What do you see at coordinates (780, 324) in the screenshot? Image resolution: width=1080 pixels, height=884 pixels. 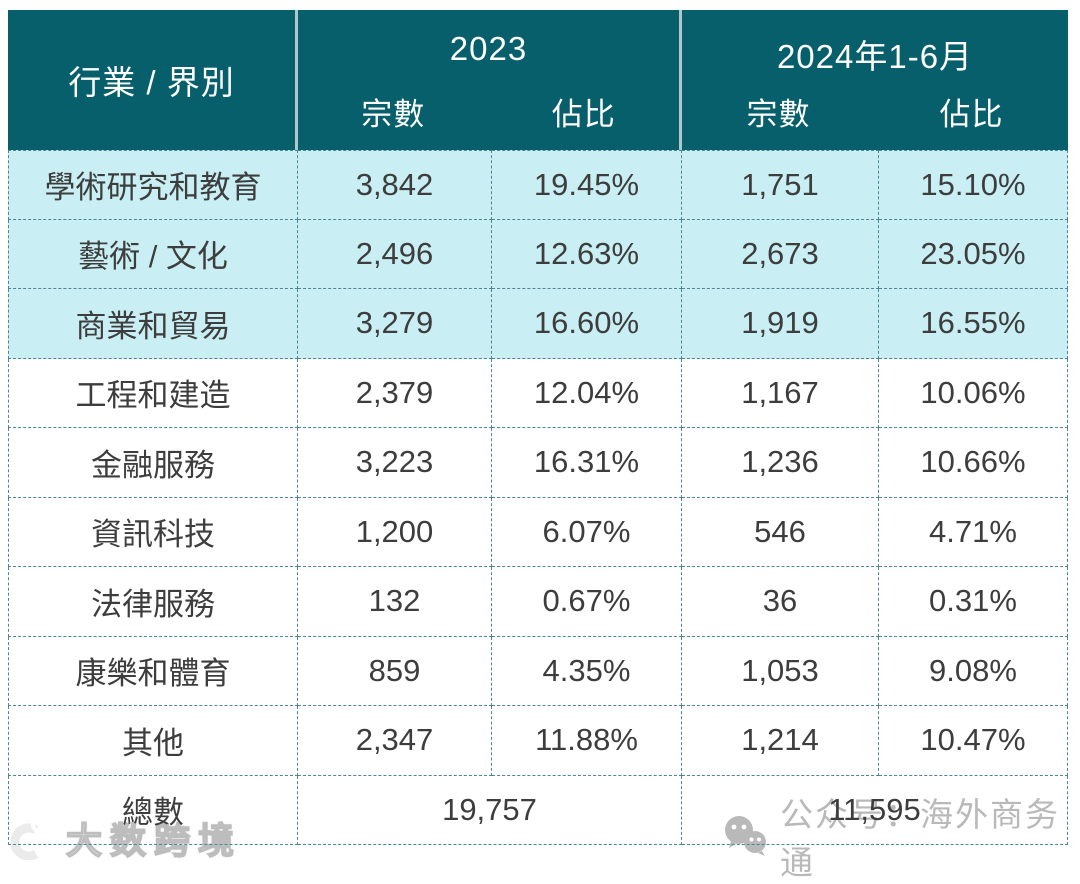 I see `cell-2024-count: 1,919` at bounding box center [780, 324].